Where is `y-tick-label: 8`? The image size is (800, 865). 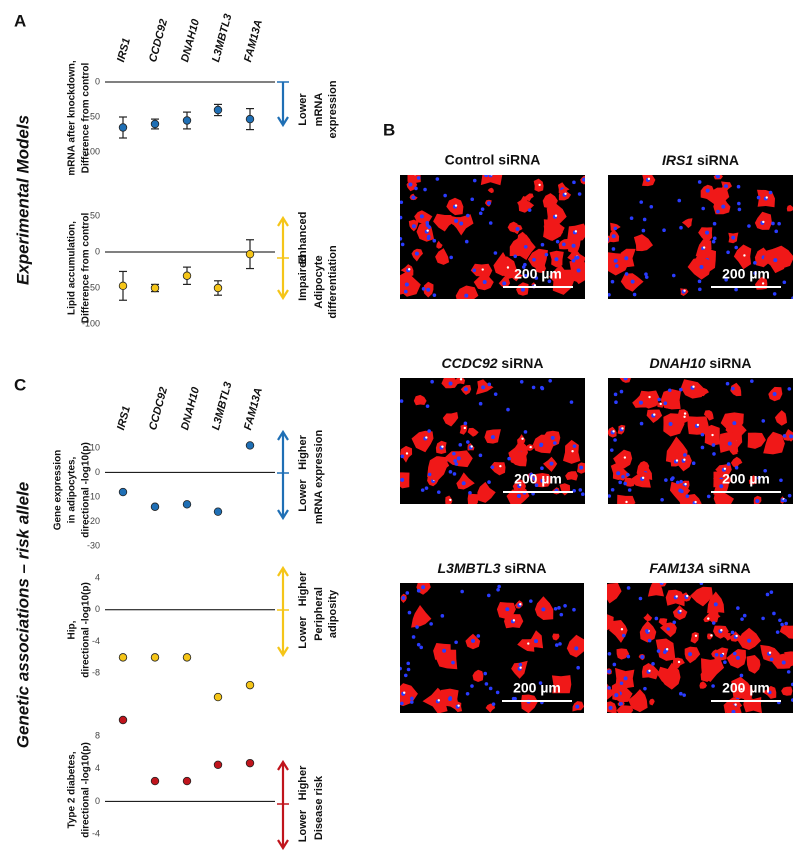 y-tick-label: 8 is located at coordinates (97, 736).